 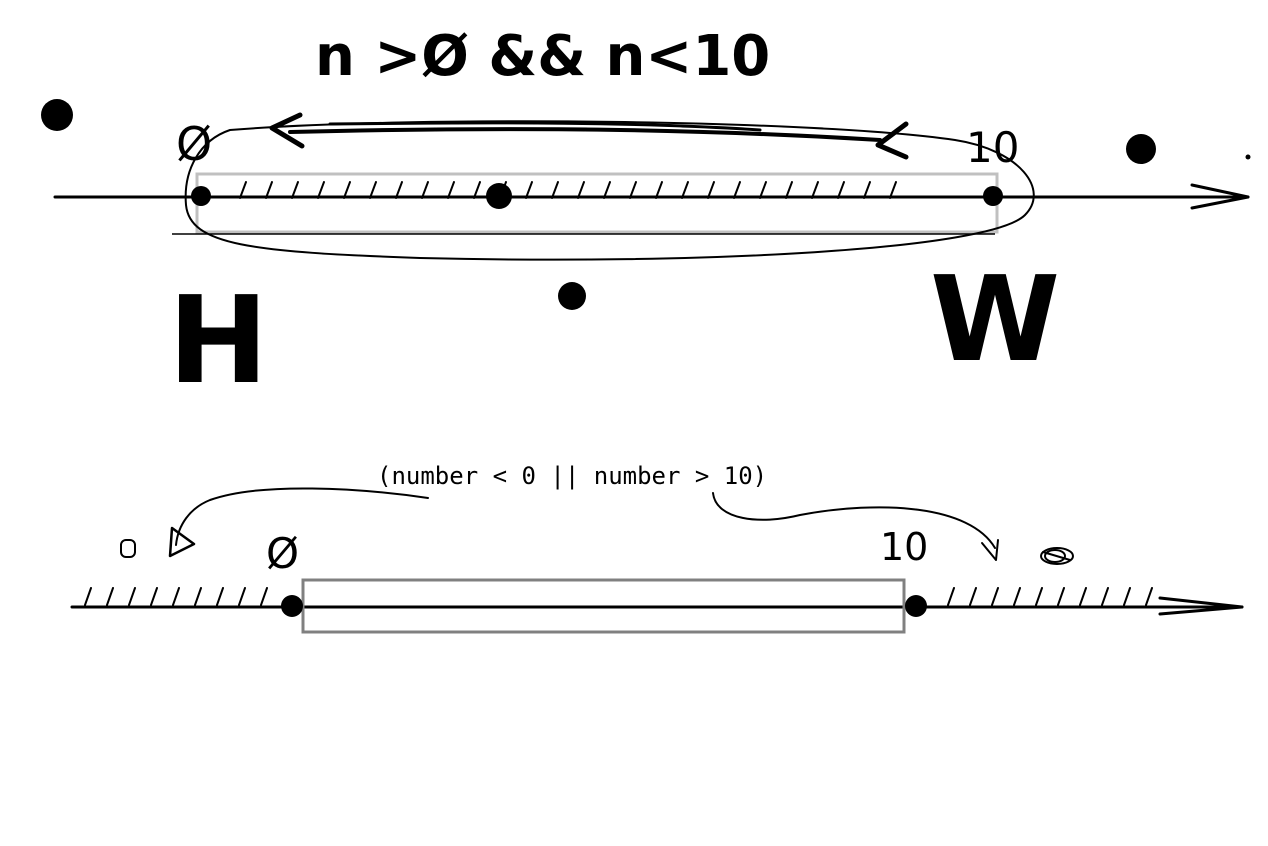 What do you see at coordinates (1201, 606) in the screenshot?
I see `bottom-axis-arrowhead` at bounding box center [1201, 606].